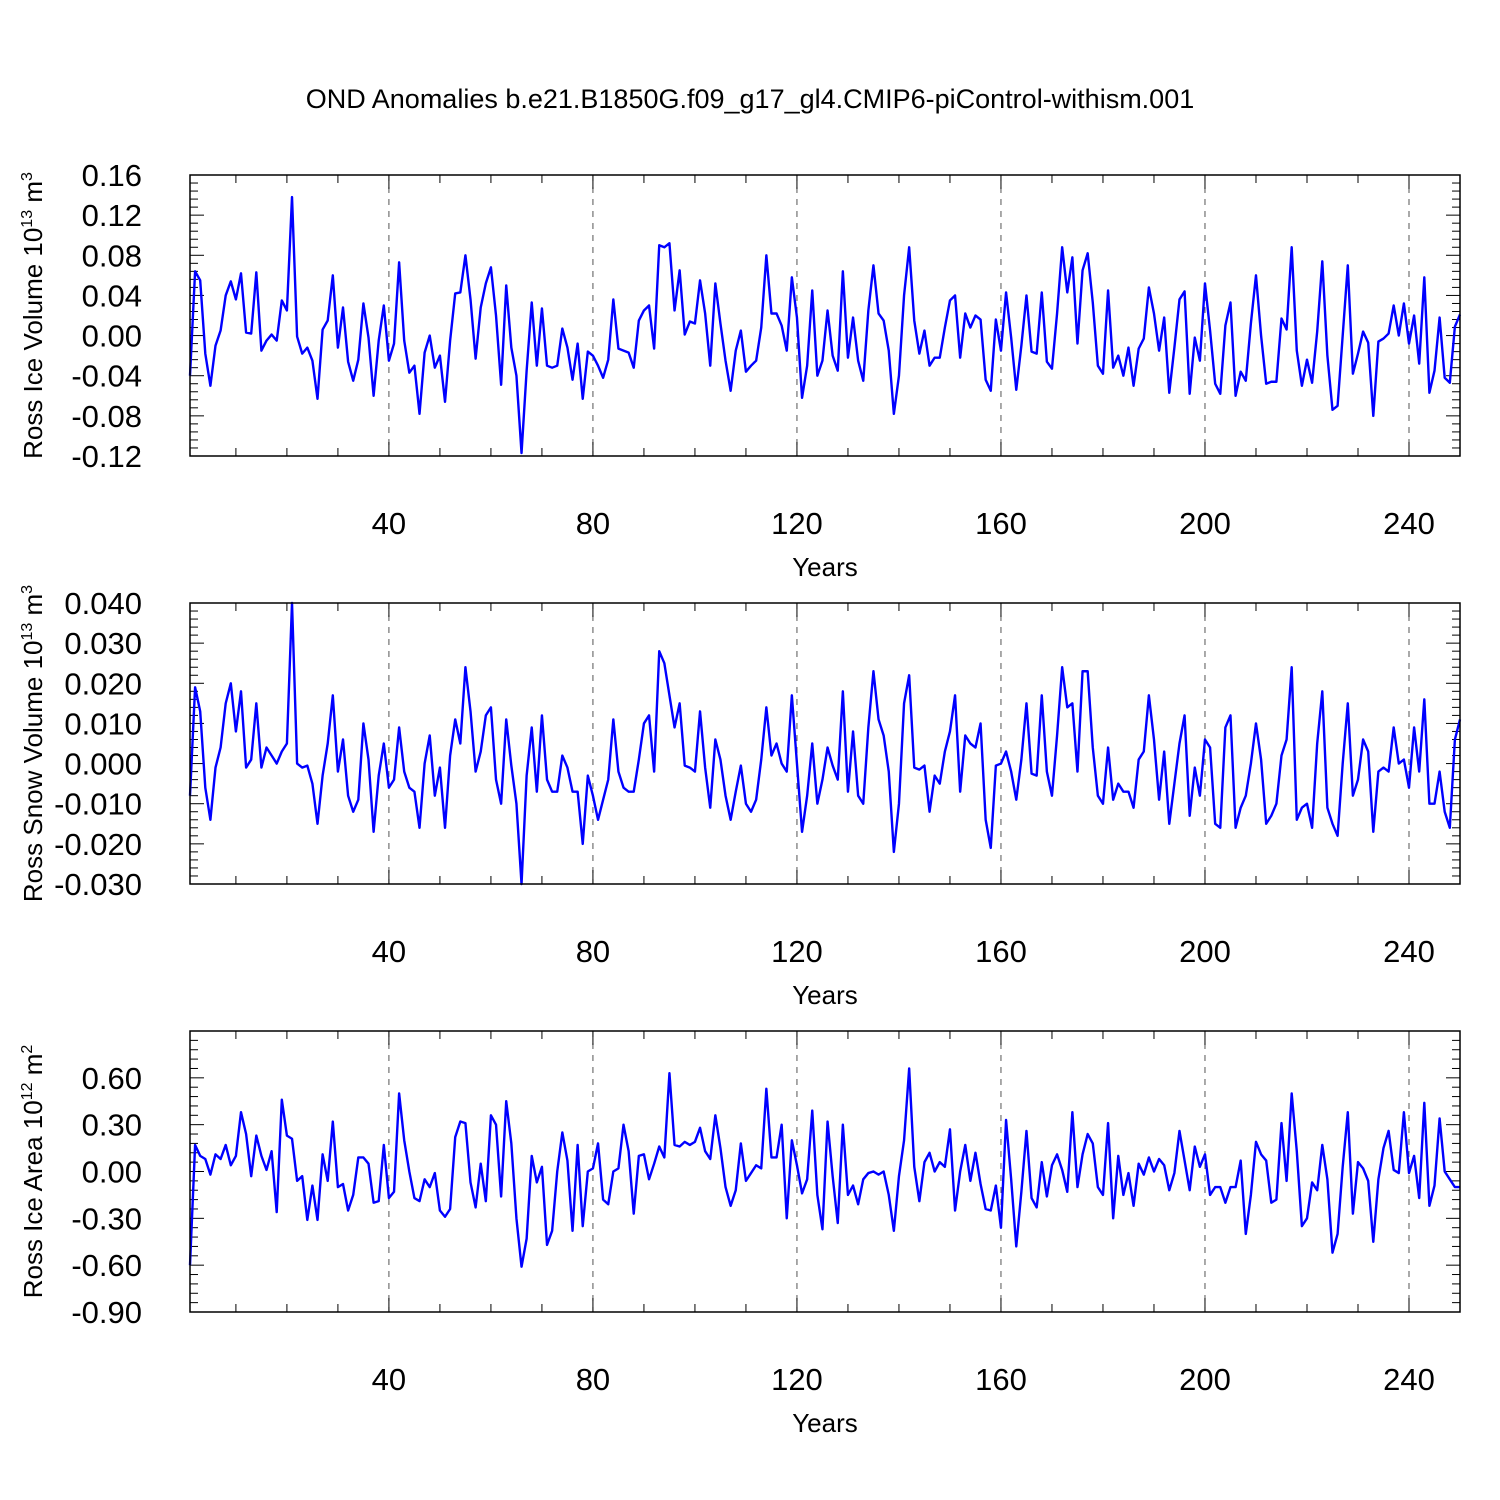  I want to click on y-tick-label: 0.12, so click(112, 215).